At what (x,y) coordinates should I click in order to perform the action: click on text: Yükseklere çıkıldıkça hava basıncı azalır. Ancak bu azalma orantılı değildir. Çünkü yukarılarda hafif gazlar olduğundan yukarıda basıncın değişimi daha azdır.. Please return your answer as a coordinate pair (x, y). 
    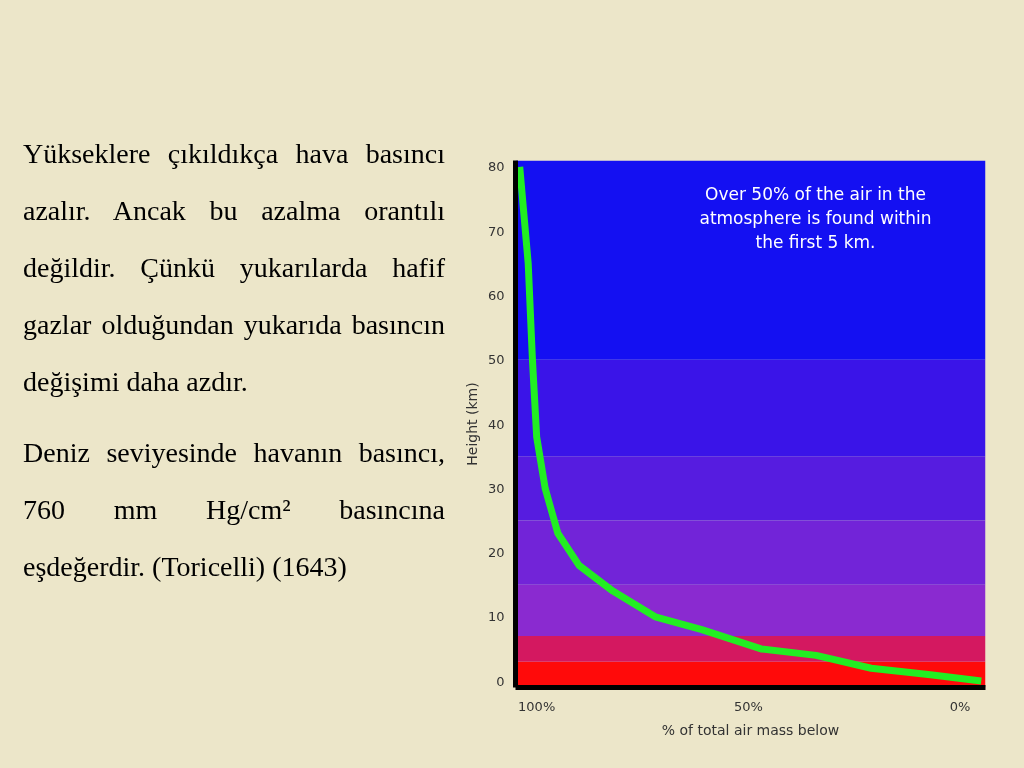
    Looking at the image, I should click on (234, 268).